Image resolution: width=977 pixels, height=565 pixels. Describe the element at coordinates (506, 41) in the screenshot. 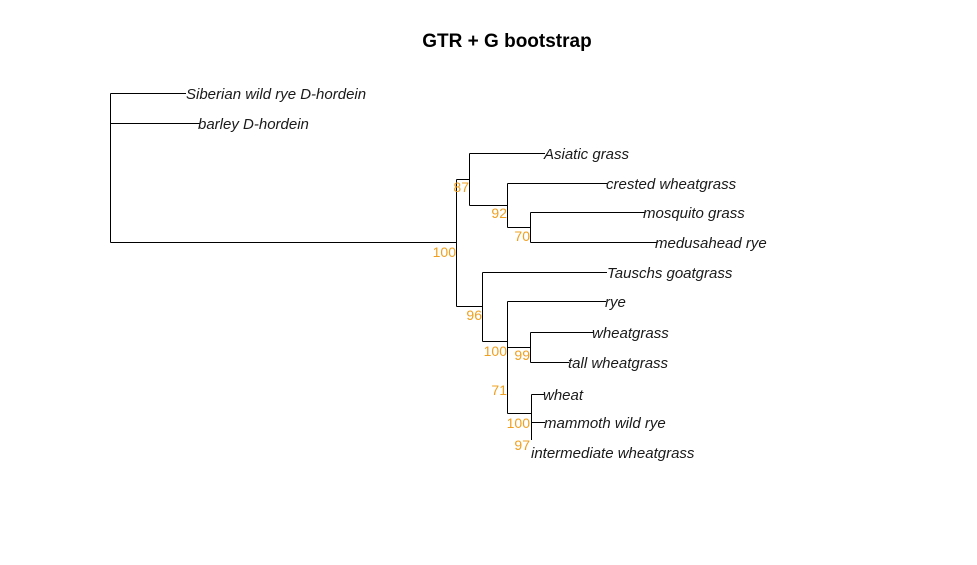

I see `chart-title: GTR + G bootstrap` at that location.